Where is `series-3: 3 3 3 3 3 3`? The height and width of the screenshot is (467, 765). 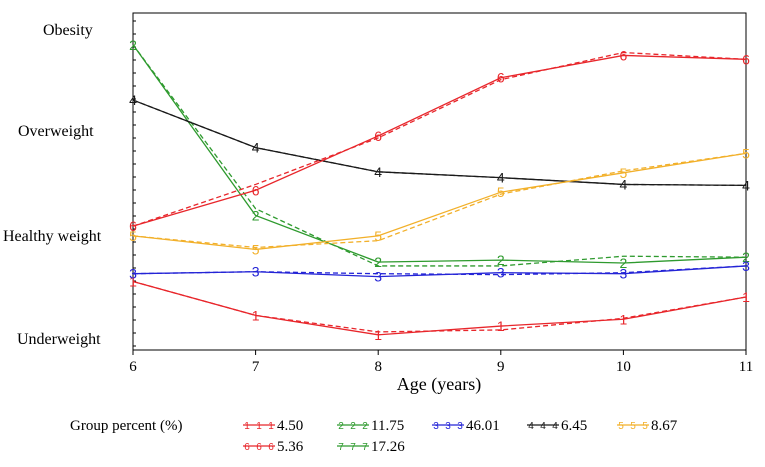 series-3: 3 3 3 3 3 3 is located at coordinates (439, 271).